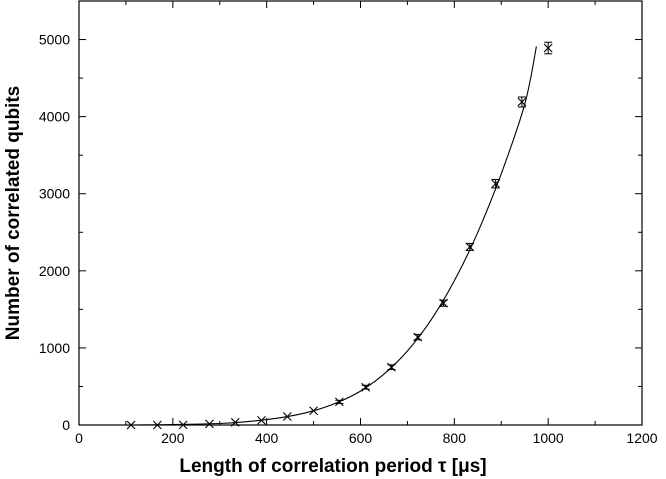 The height and width of the screenshot is (479, 666). What do you see at coordinates (54, 117) in the screenshot?
I see `y-tick-label: 4000` at bounding box center [54, 117].